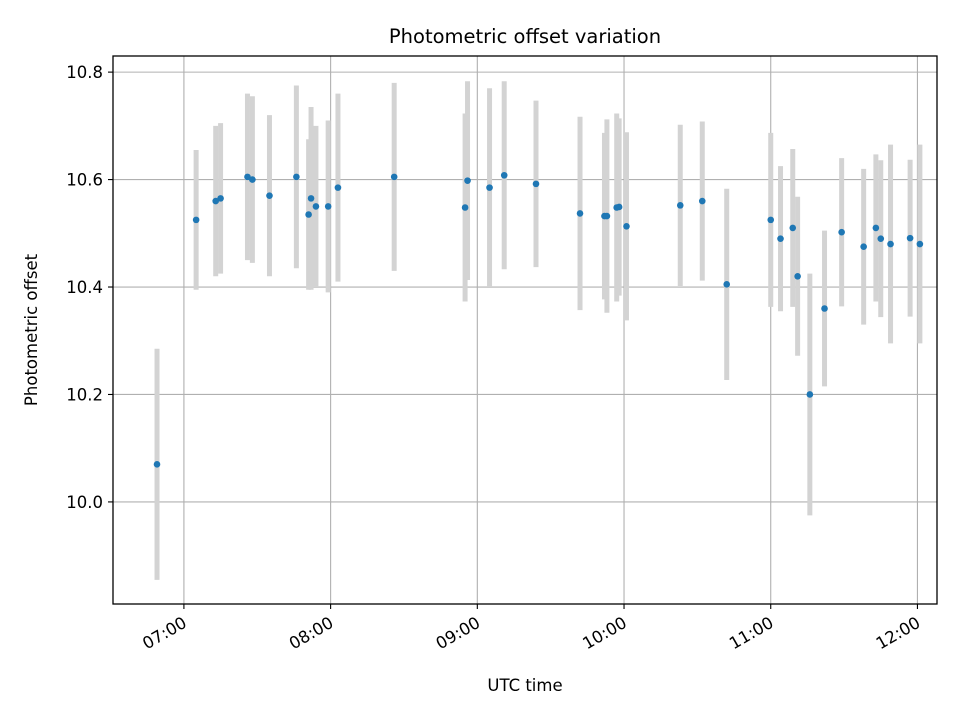  What do you see at coordinates (525, 36) in the screenshot?
I see `chart-title: Photometric offset variation` at bounding box center [525, 36].